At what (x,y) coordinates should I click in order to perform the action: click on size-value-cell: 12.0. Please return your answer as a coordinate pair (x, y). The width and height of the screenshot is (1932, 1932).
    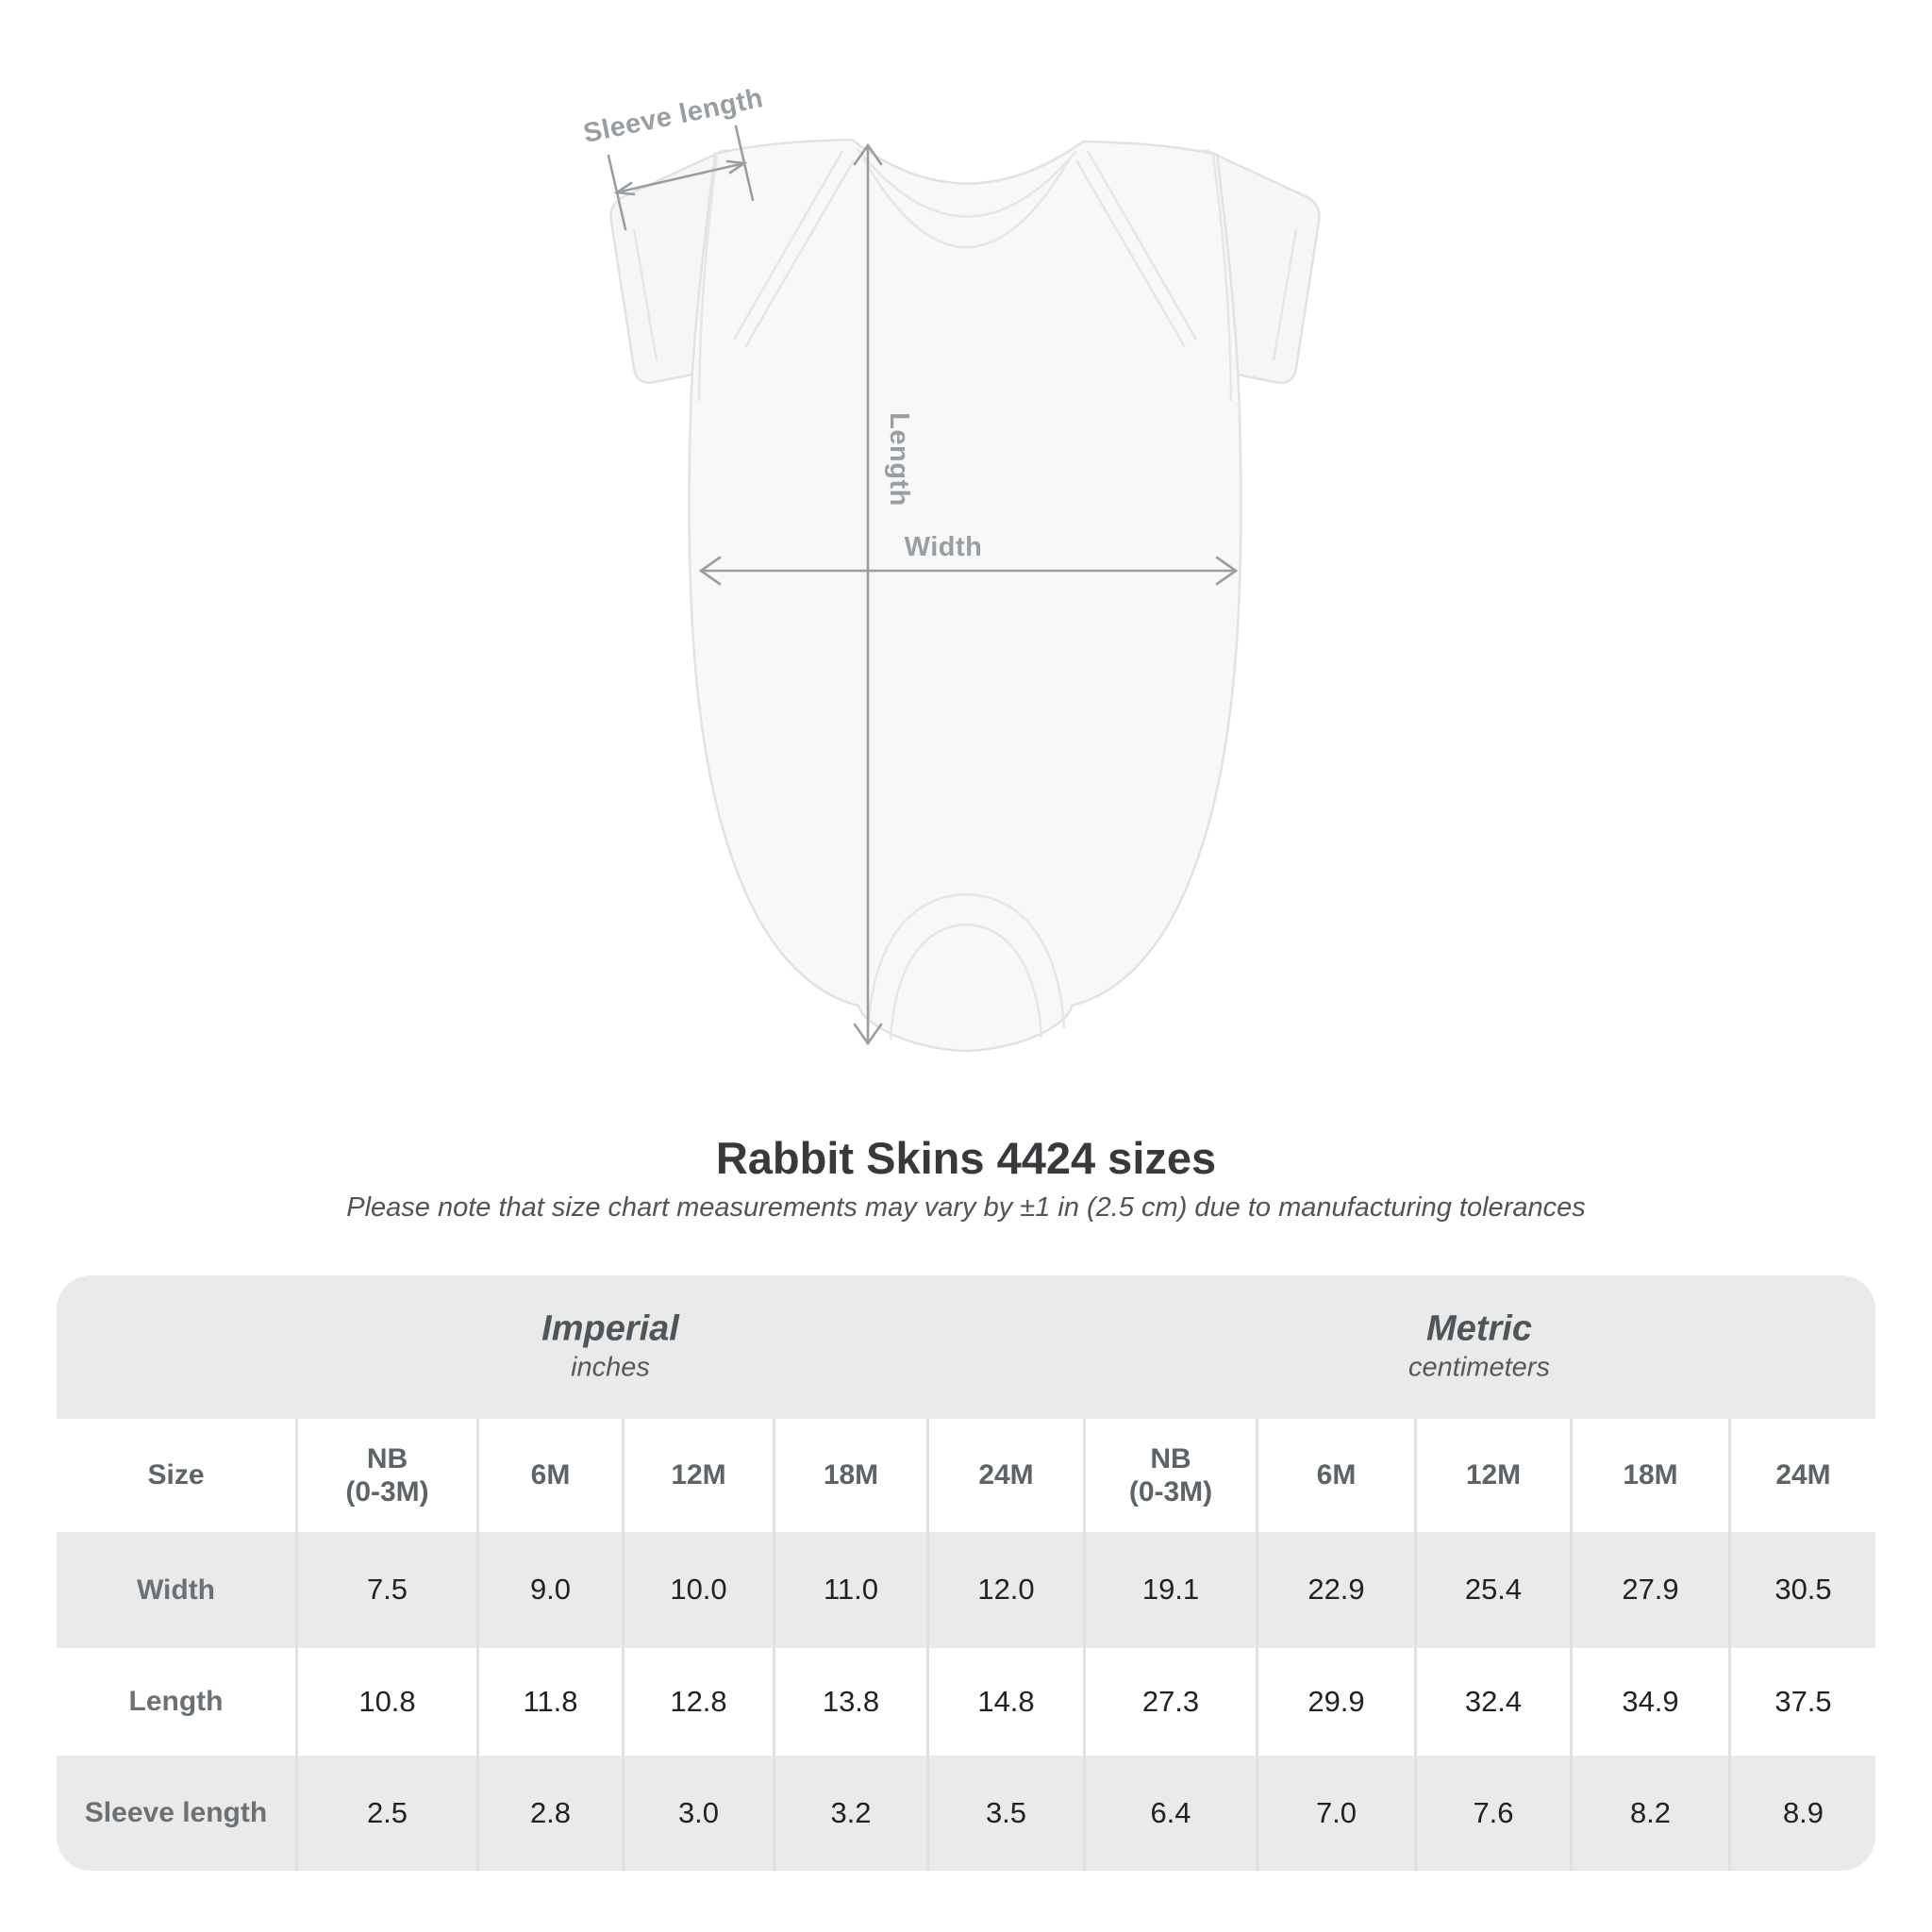
    Looking at the image, I should click on (1005, 1590).